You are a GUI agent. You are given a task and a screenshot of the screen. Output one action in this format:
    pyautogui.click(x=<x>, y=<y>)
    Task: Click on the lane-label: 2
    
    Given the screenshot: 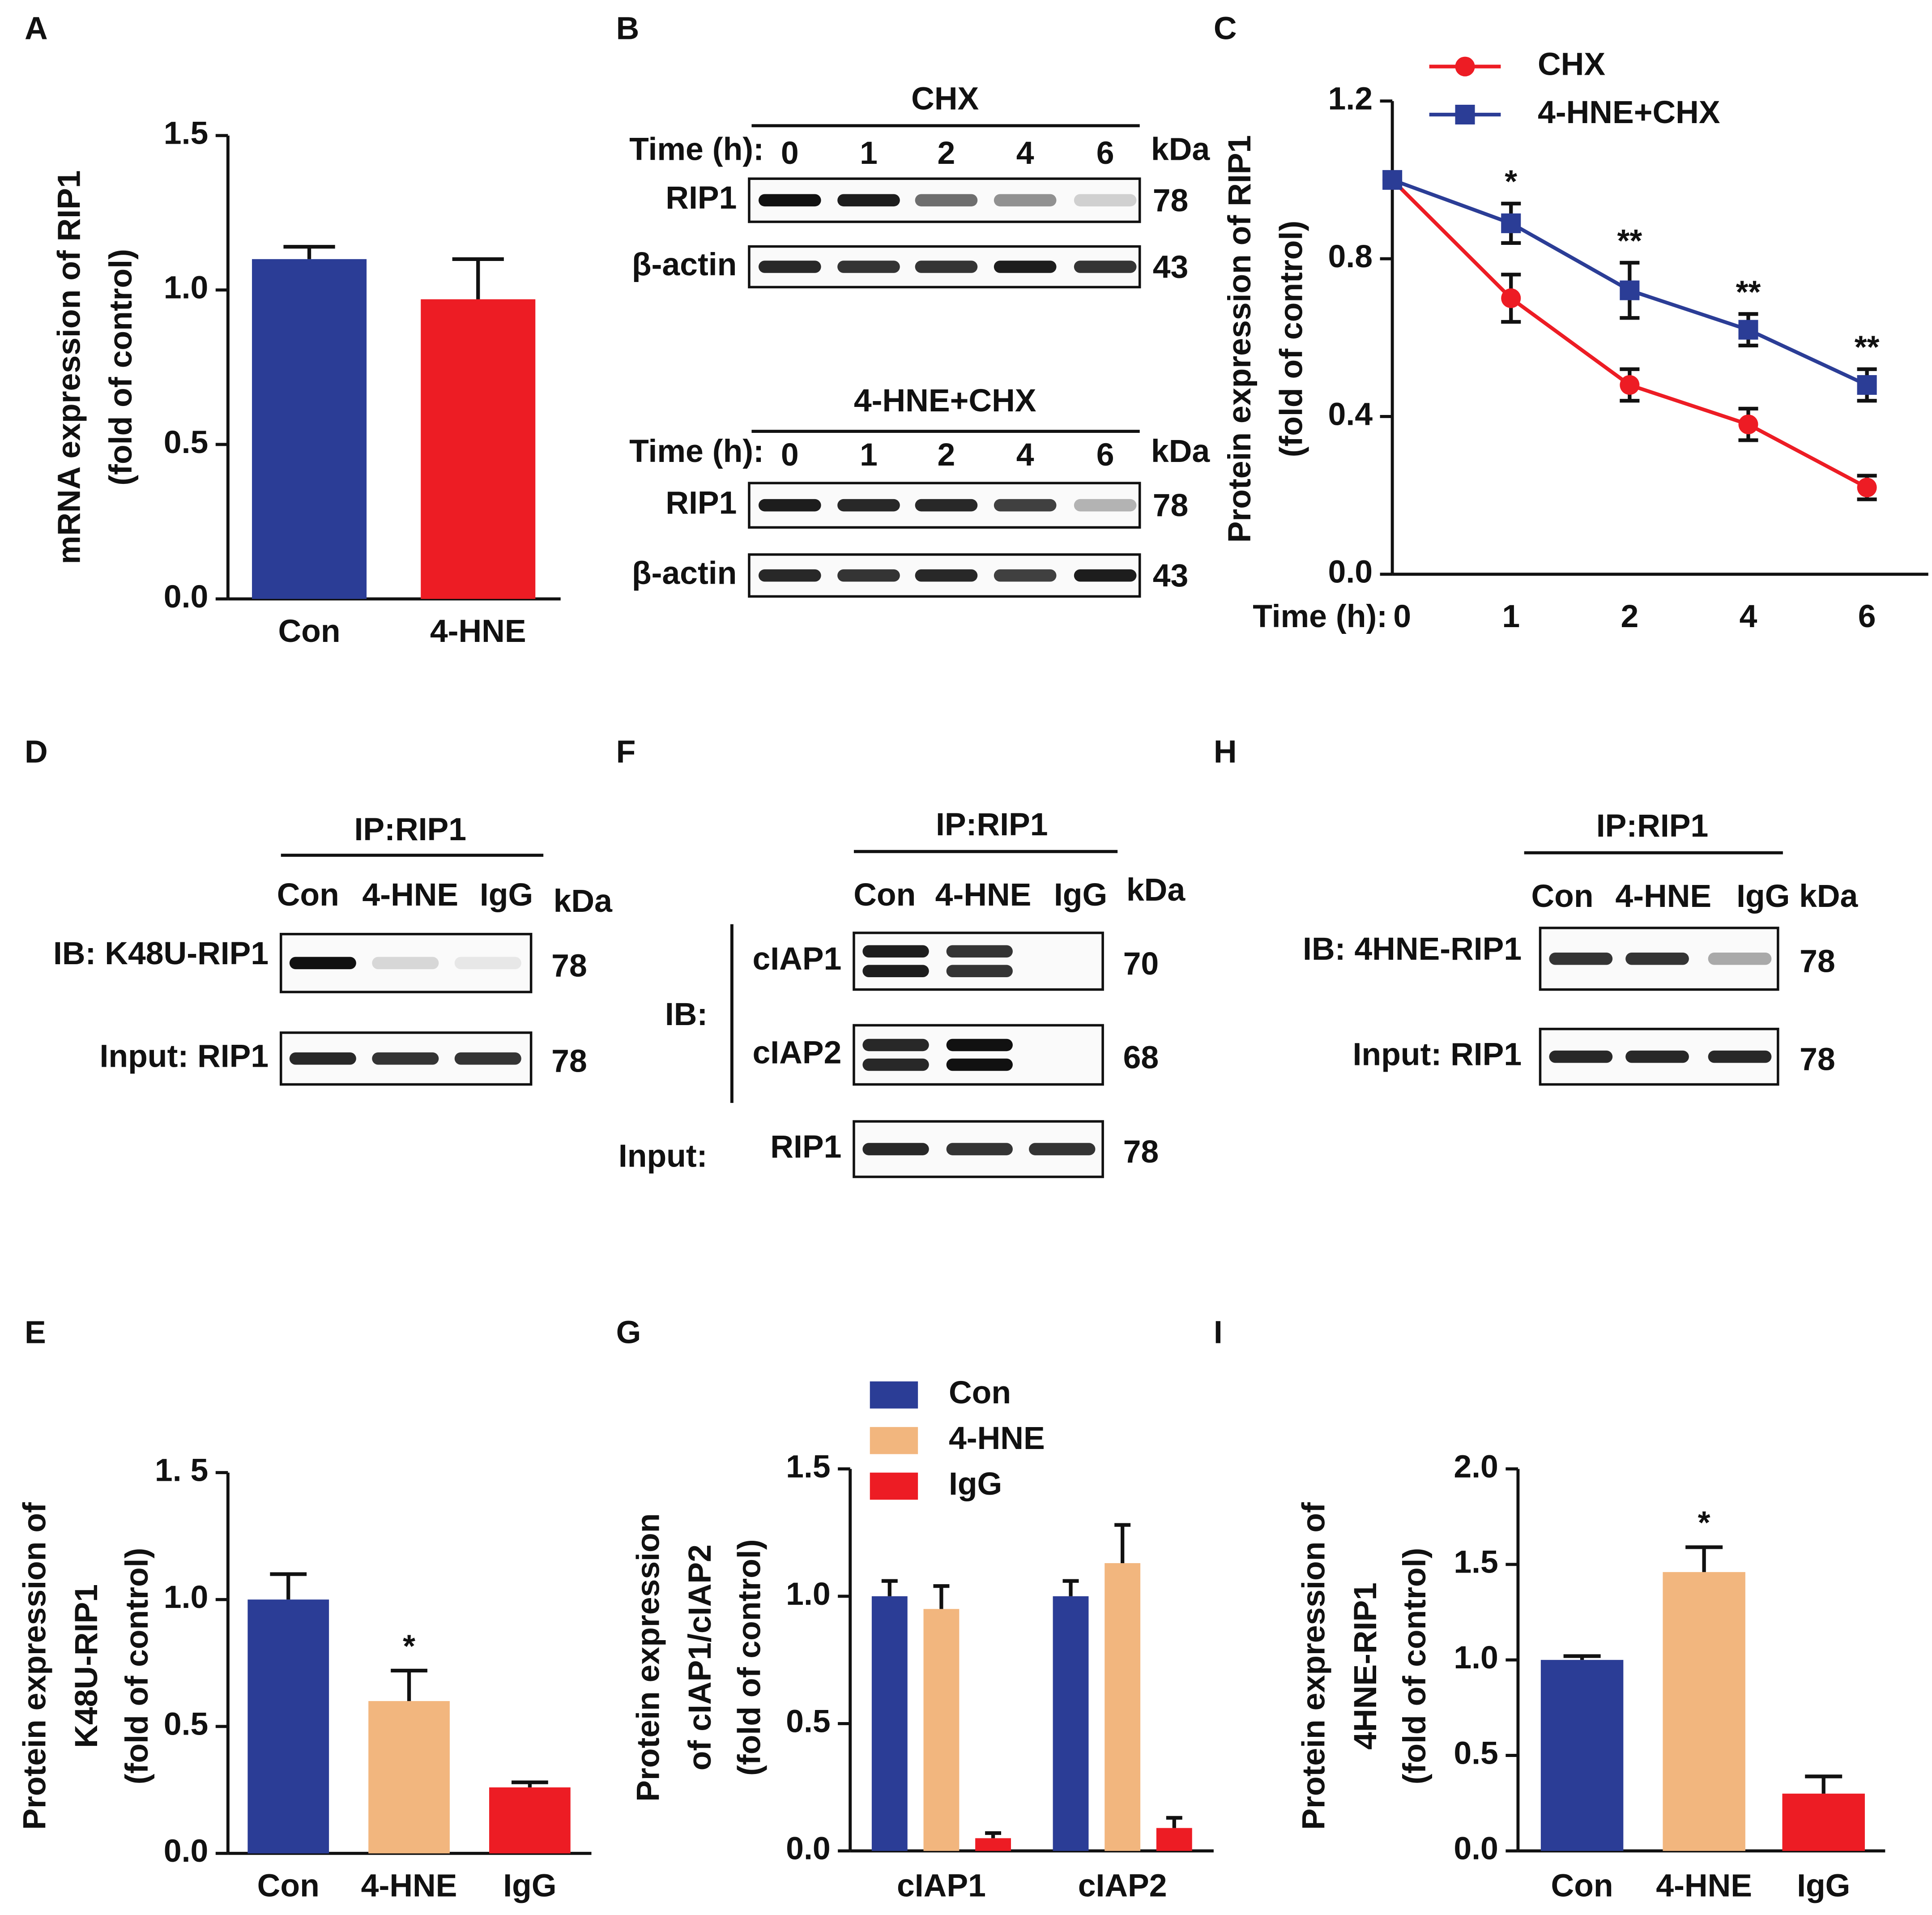 What is the action you would take?
    pyautogui.click(x=946, y=153)
    